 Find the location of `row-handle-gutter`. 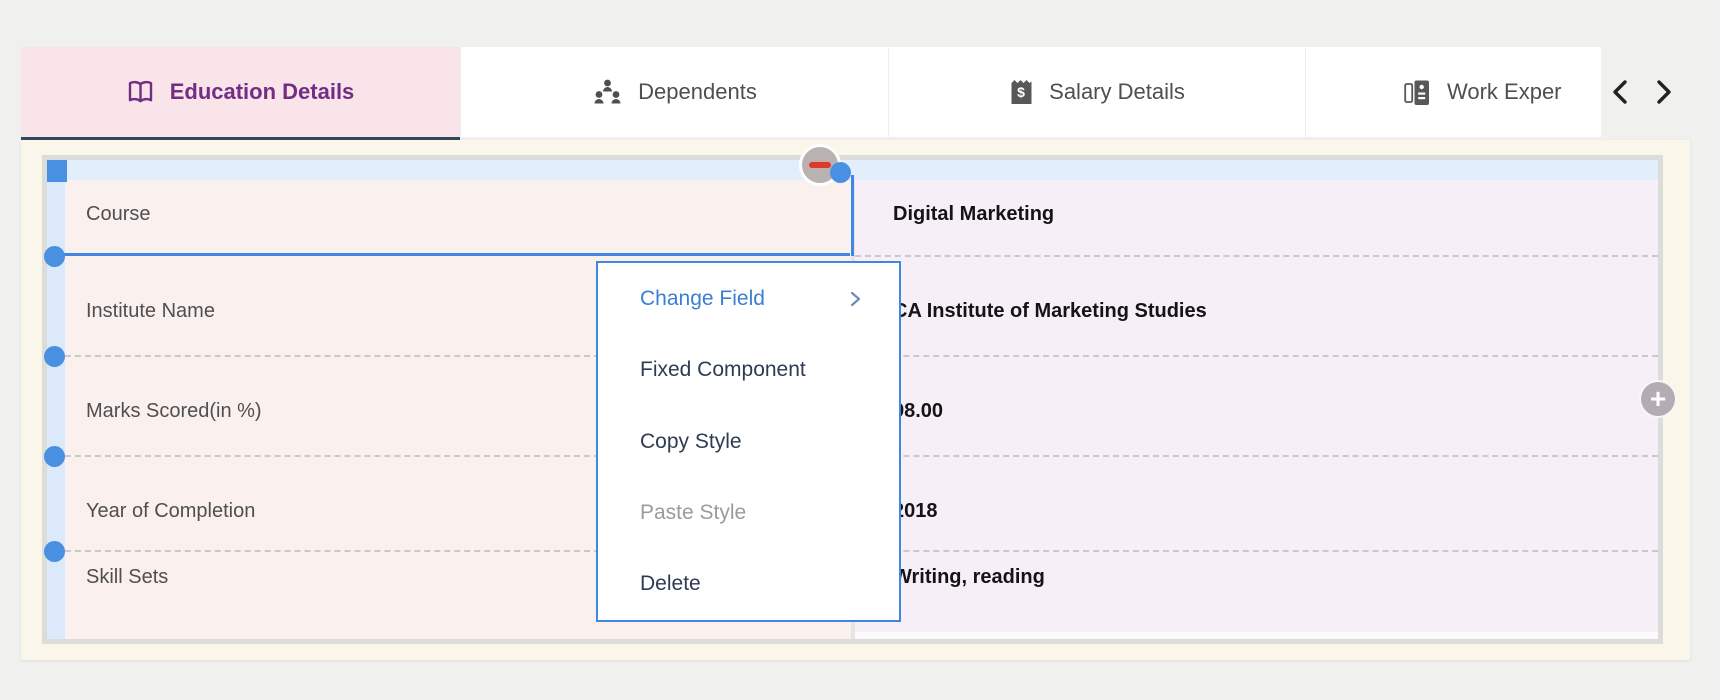

row-handle-gutter is located at coordinates (56, 409).